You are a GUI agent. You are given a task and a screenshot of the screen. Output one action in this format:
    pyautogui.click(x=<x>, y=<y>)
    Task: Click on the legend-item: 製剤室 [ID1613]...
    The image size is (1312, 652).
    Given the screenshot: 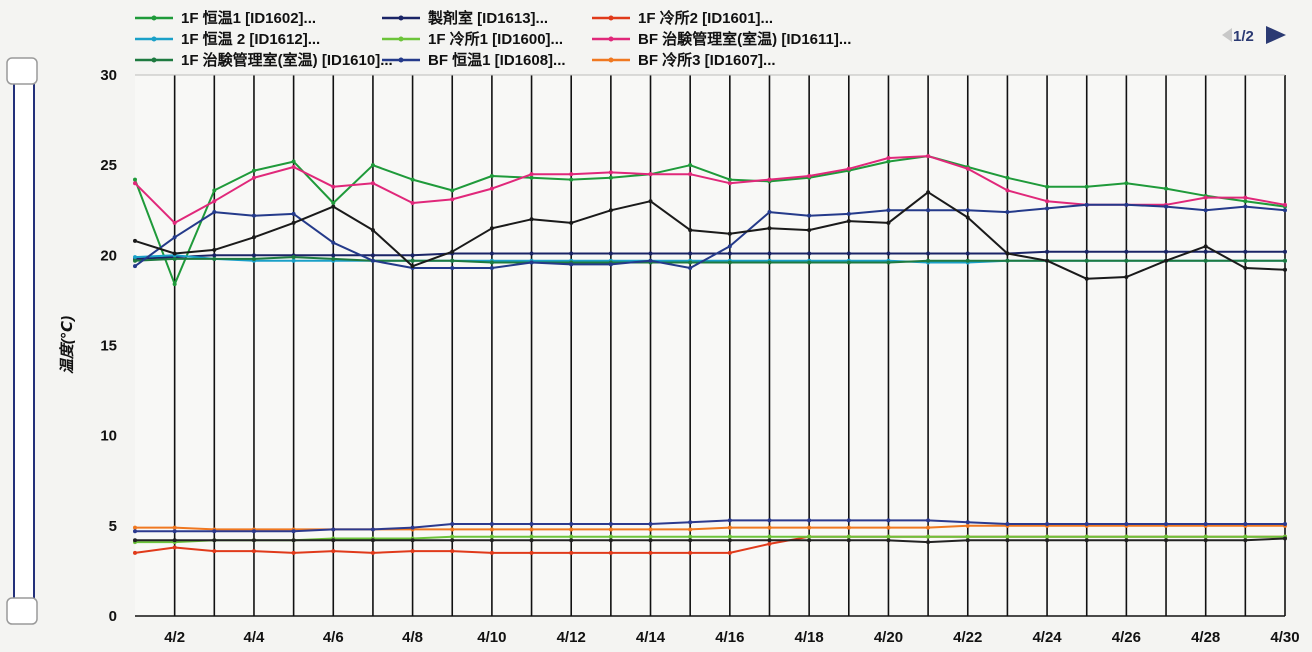 What is the action you would take?
    pyautogui.click(x=465, y=18)
    